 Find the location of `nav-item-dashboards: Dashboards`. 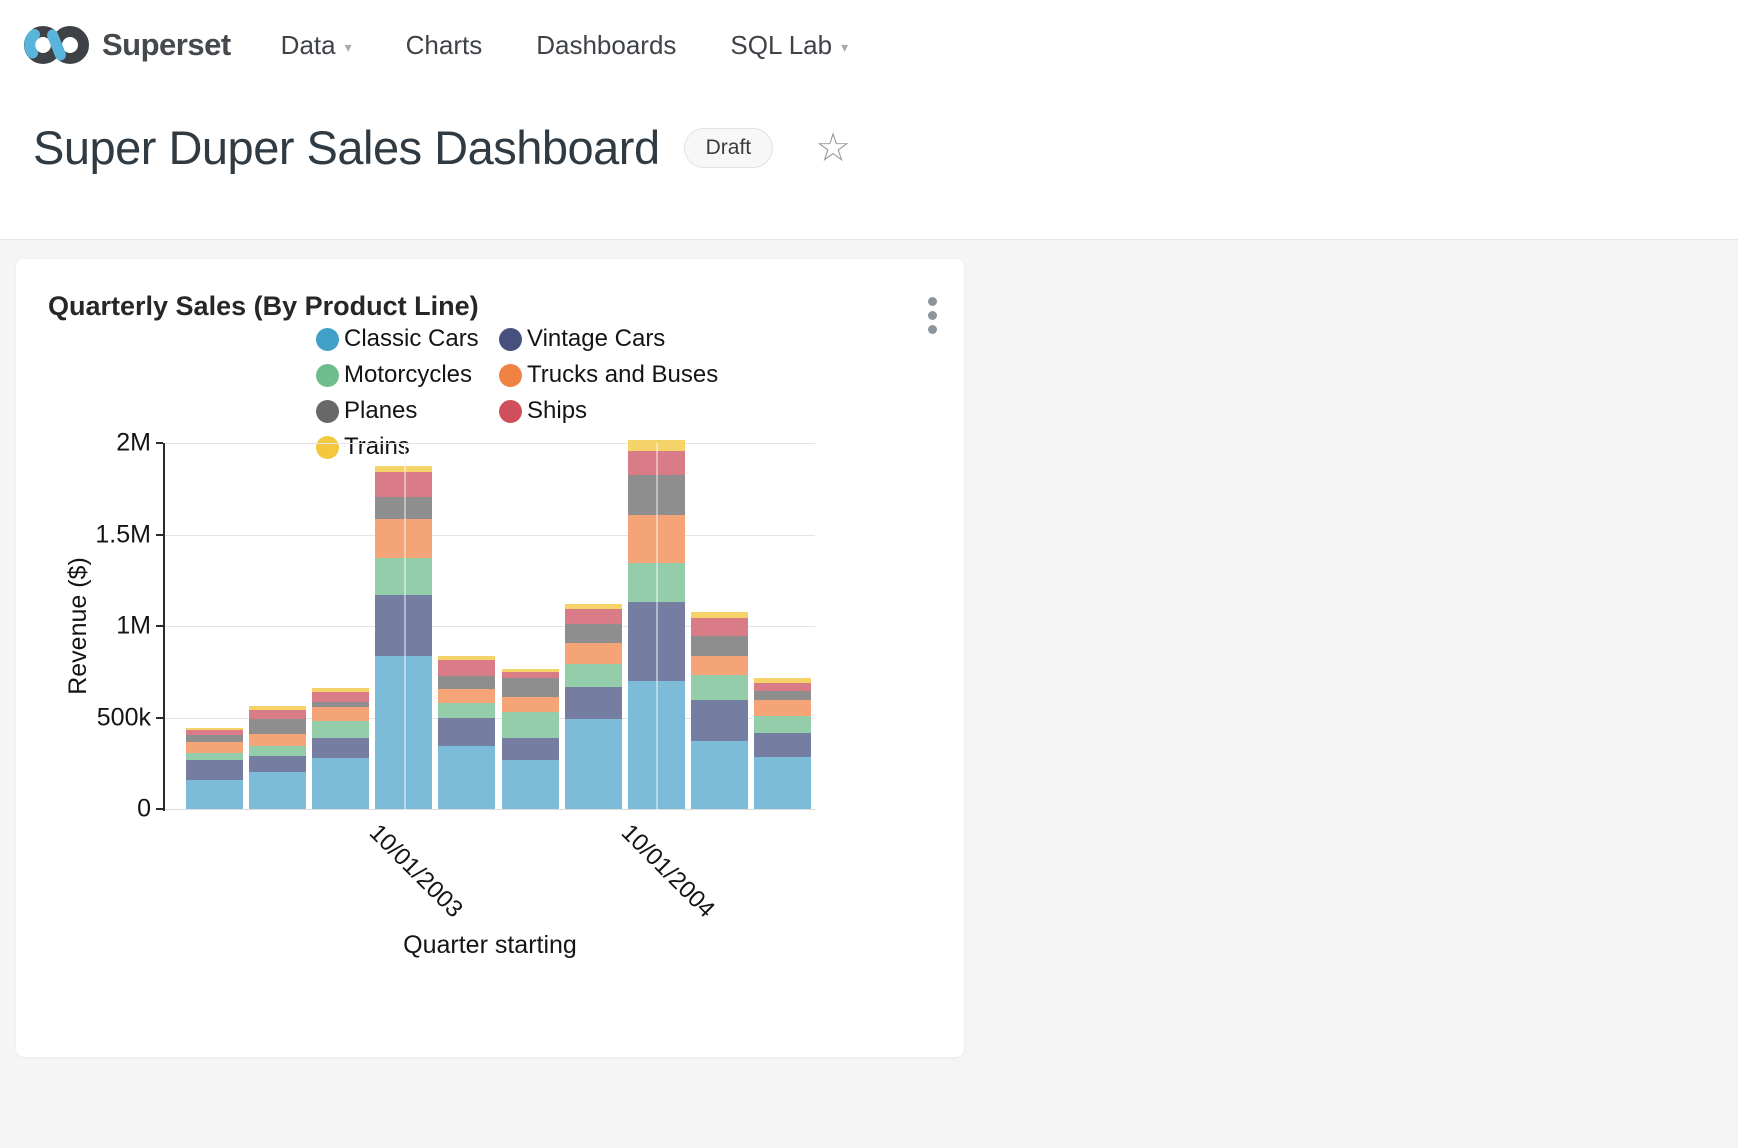

nav-item-dashboards: Dashboards is located at coordinates (606, 44).